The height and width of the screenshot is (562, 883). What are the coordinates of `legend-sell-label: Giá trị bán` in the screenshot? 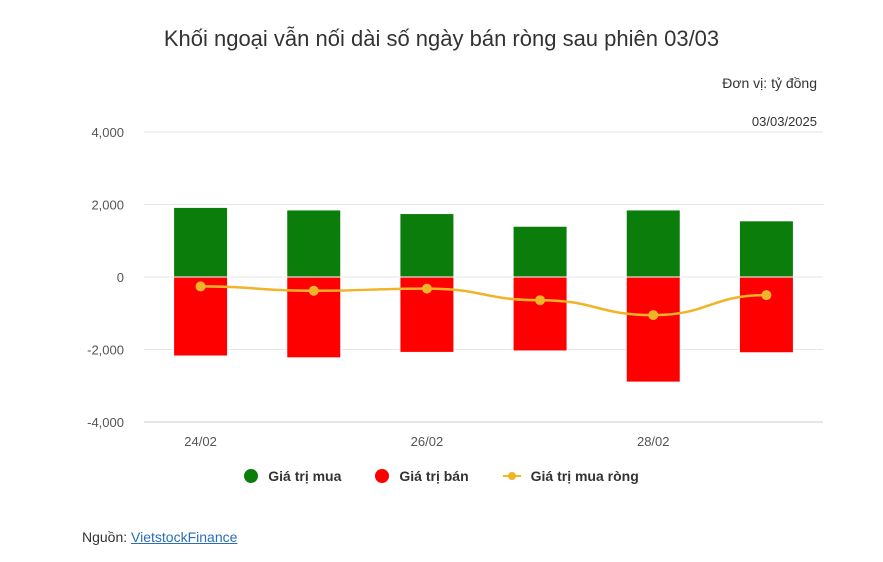 It's located at (434, 476).